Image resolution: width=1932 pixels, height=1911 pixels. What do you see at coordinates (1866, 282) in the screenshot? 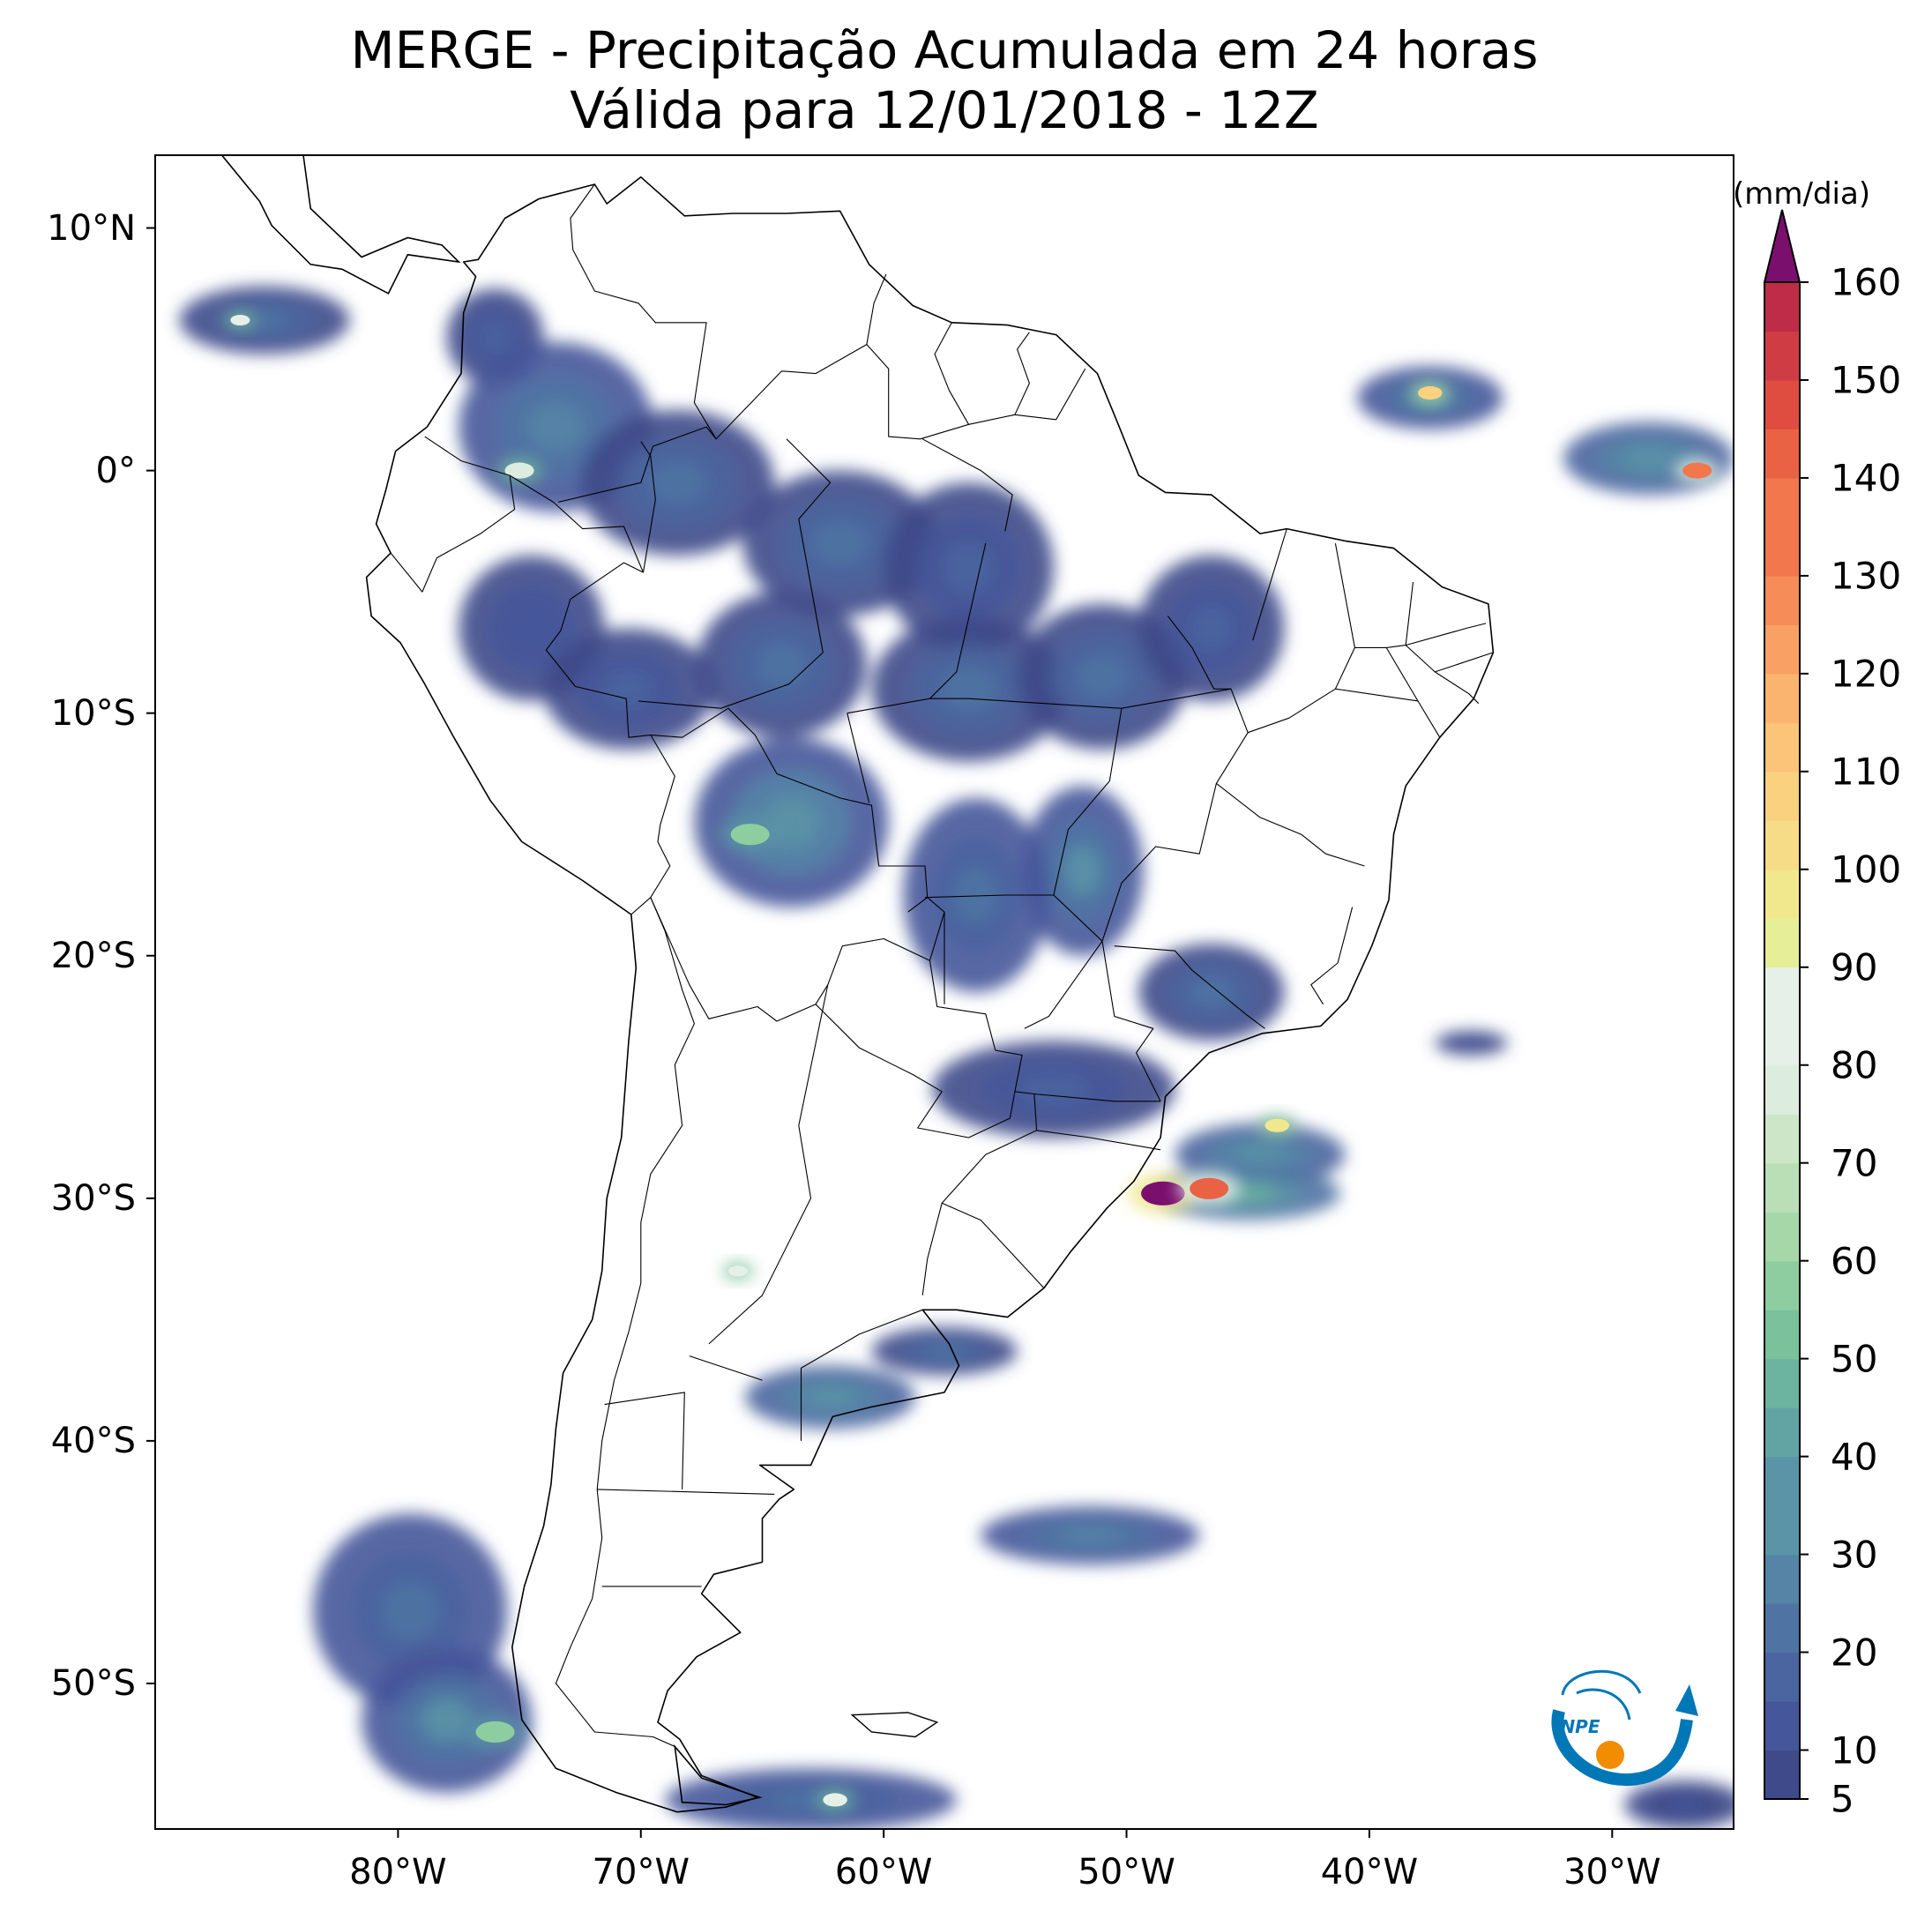
I see `colorbar-tick-label: 160` at bounding box center [1866, 282].